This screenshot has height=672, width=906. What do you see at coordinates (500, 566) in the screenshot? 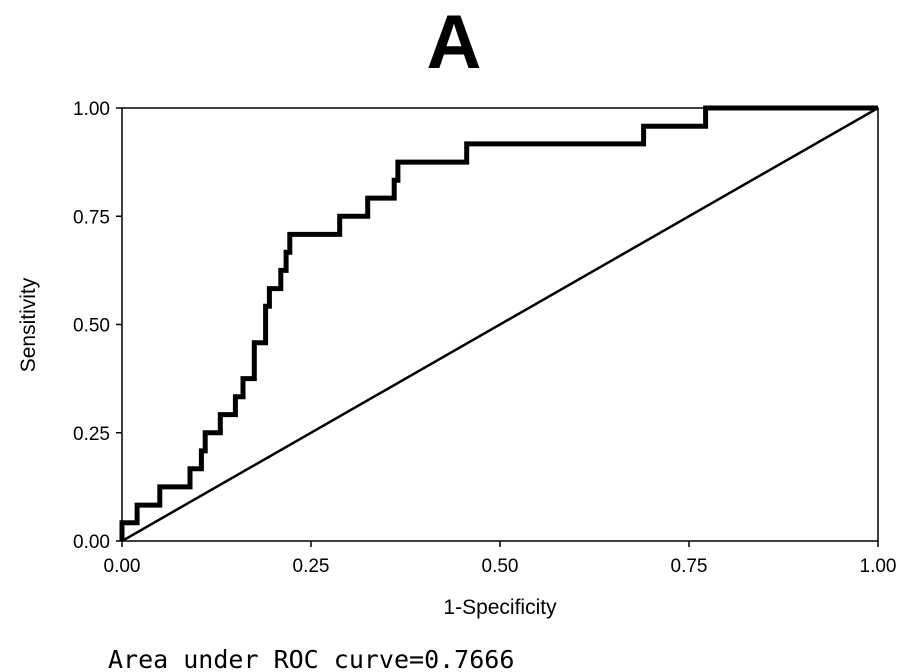
I see `x-tick-label: 0.50` at bounding box center [500, 566].